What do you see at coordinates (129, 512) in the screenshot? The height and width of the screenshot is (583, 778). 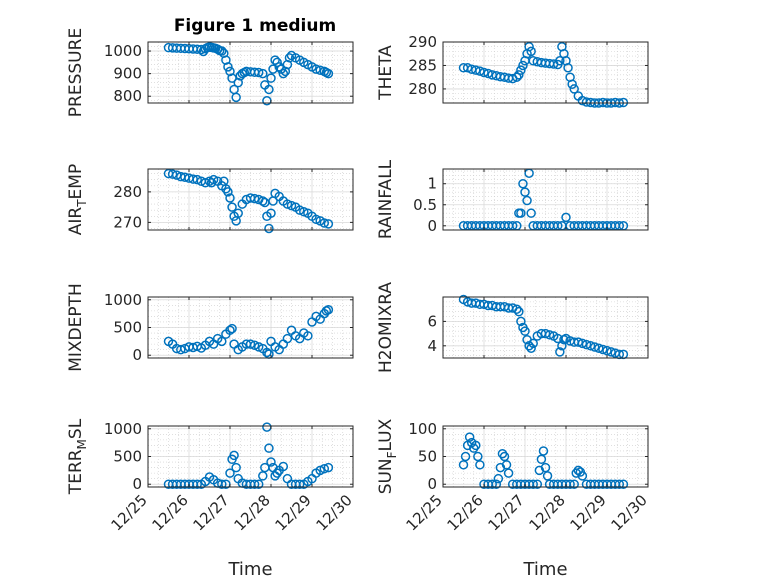 I see `x-tick-label: 12/25` at bounding box center [129, 512].